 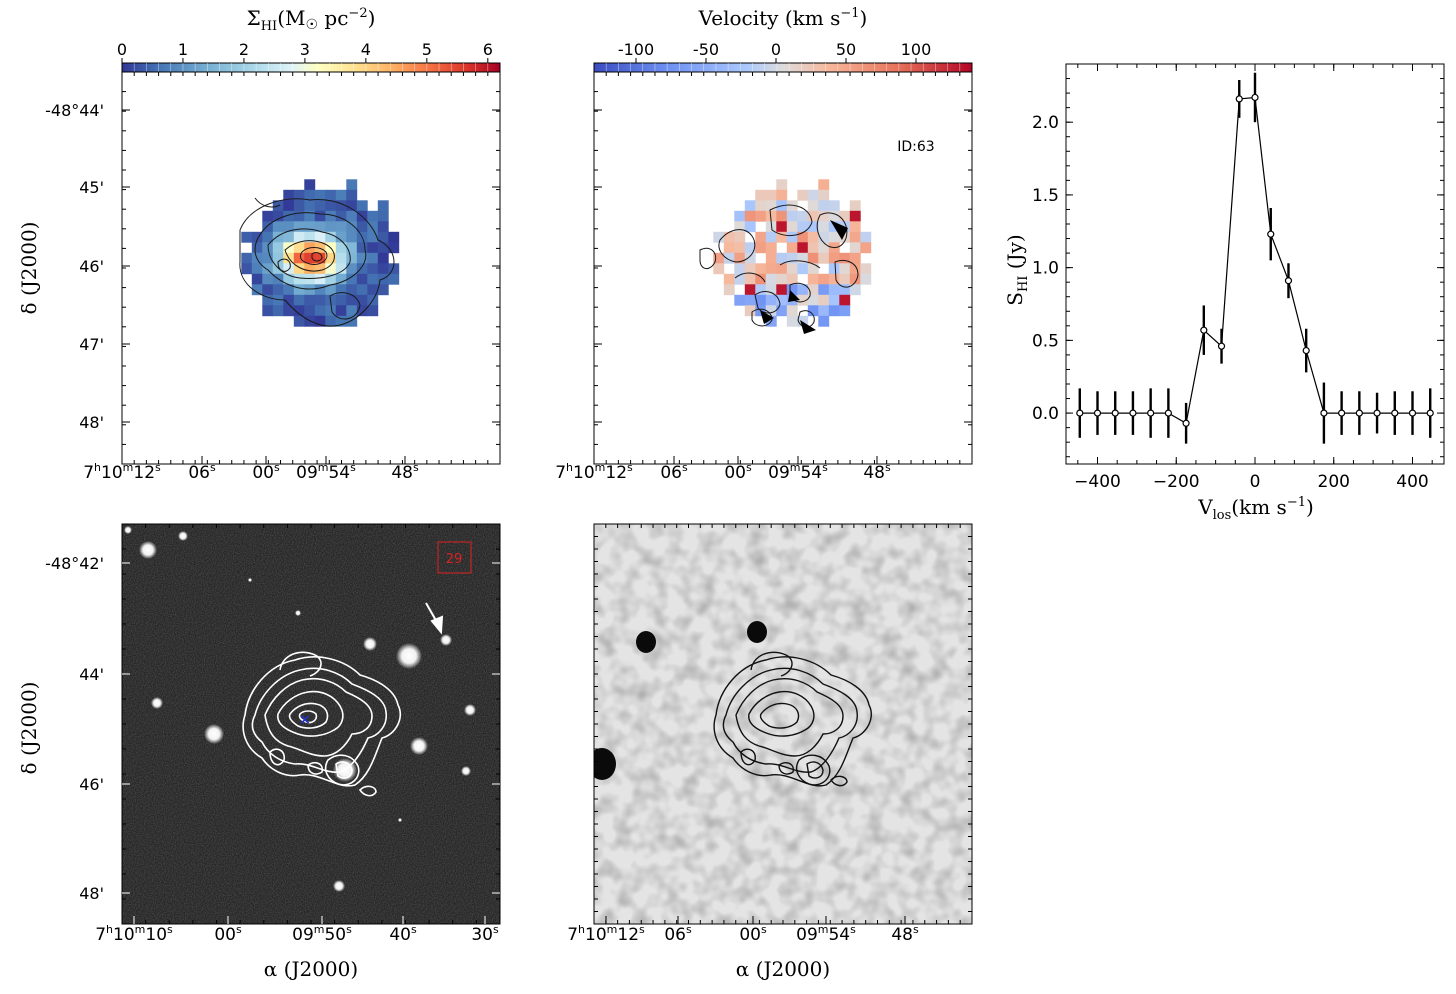 What do you see at coordinates (134, 934) in the screenshot?
I see `ra-tick-label: 7h10m10s` at bounding box center [134, 934].